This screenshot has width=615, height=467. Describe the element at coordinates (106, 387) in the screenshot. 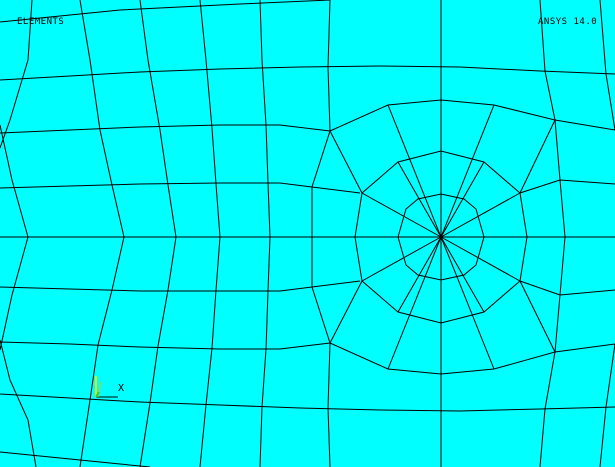

I see `coordinate-triad` at that location.